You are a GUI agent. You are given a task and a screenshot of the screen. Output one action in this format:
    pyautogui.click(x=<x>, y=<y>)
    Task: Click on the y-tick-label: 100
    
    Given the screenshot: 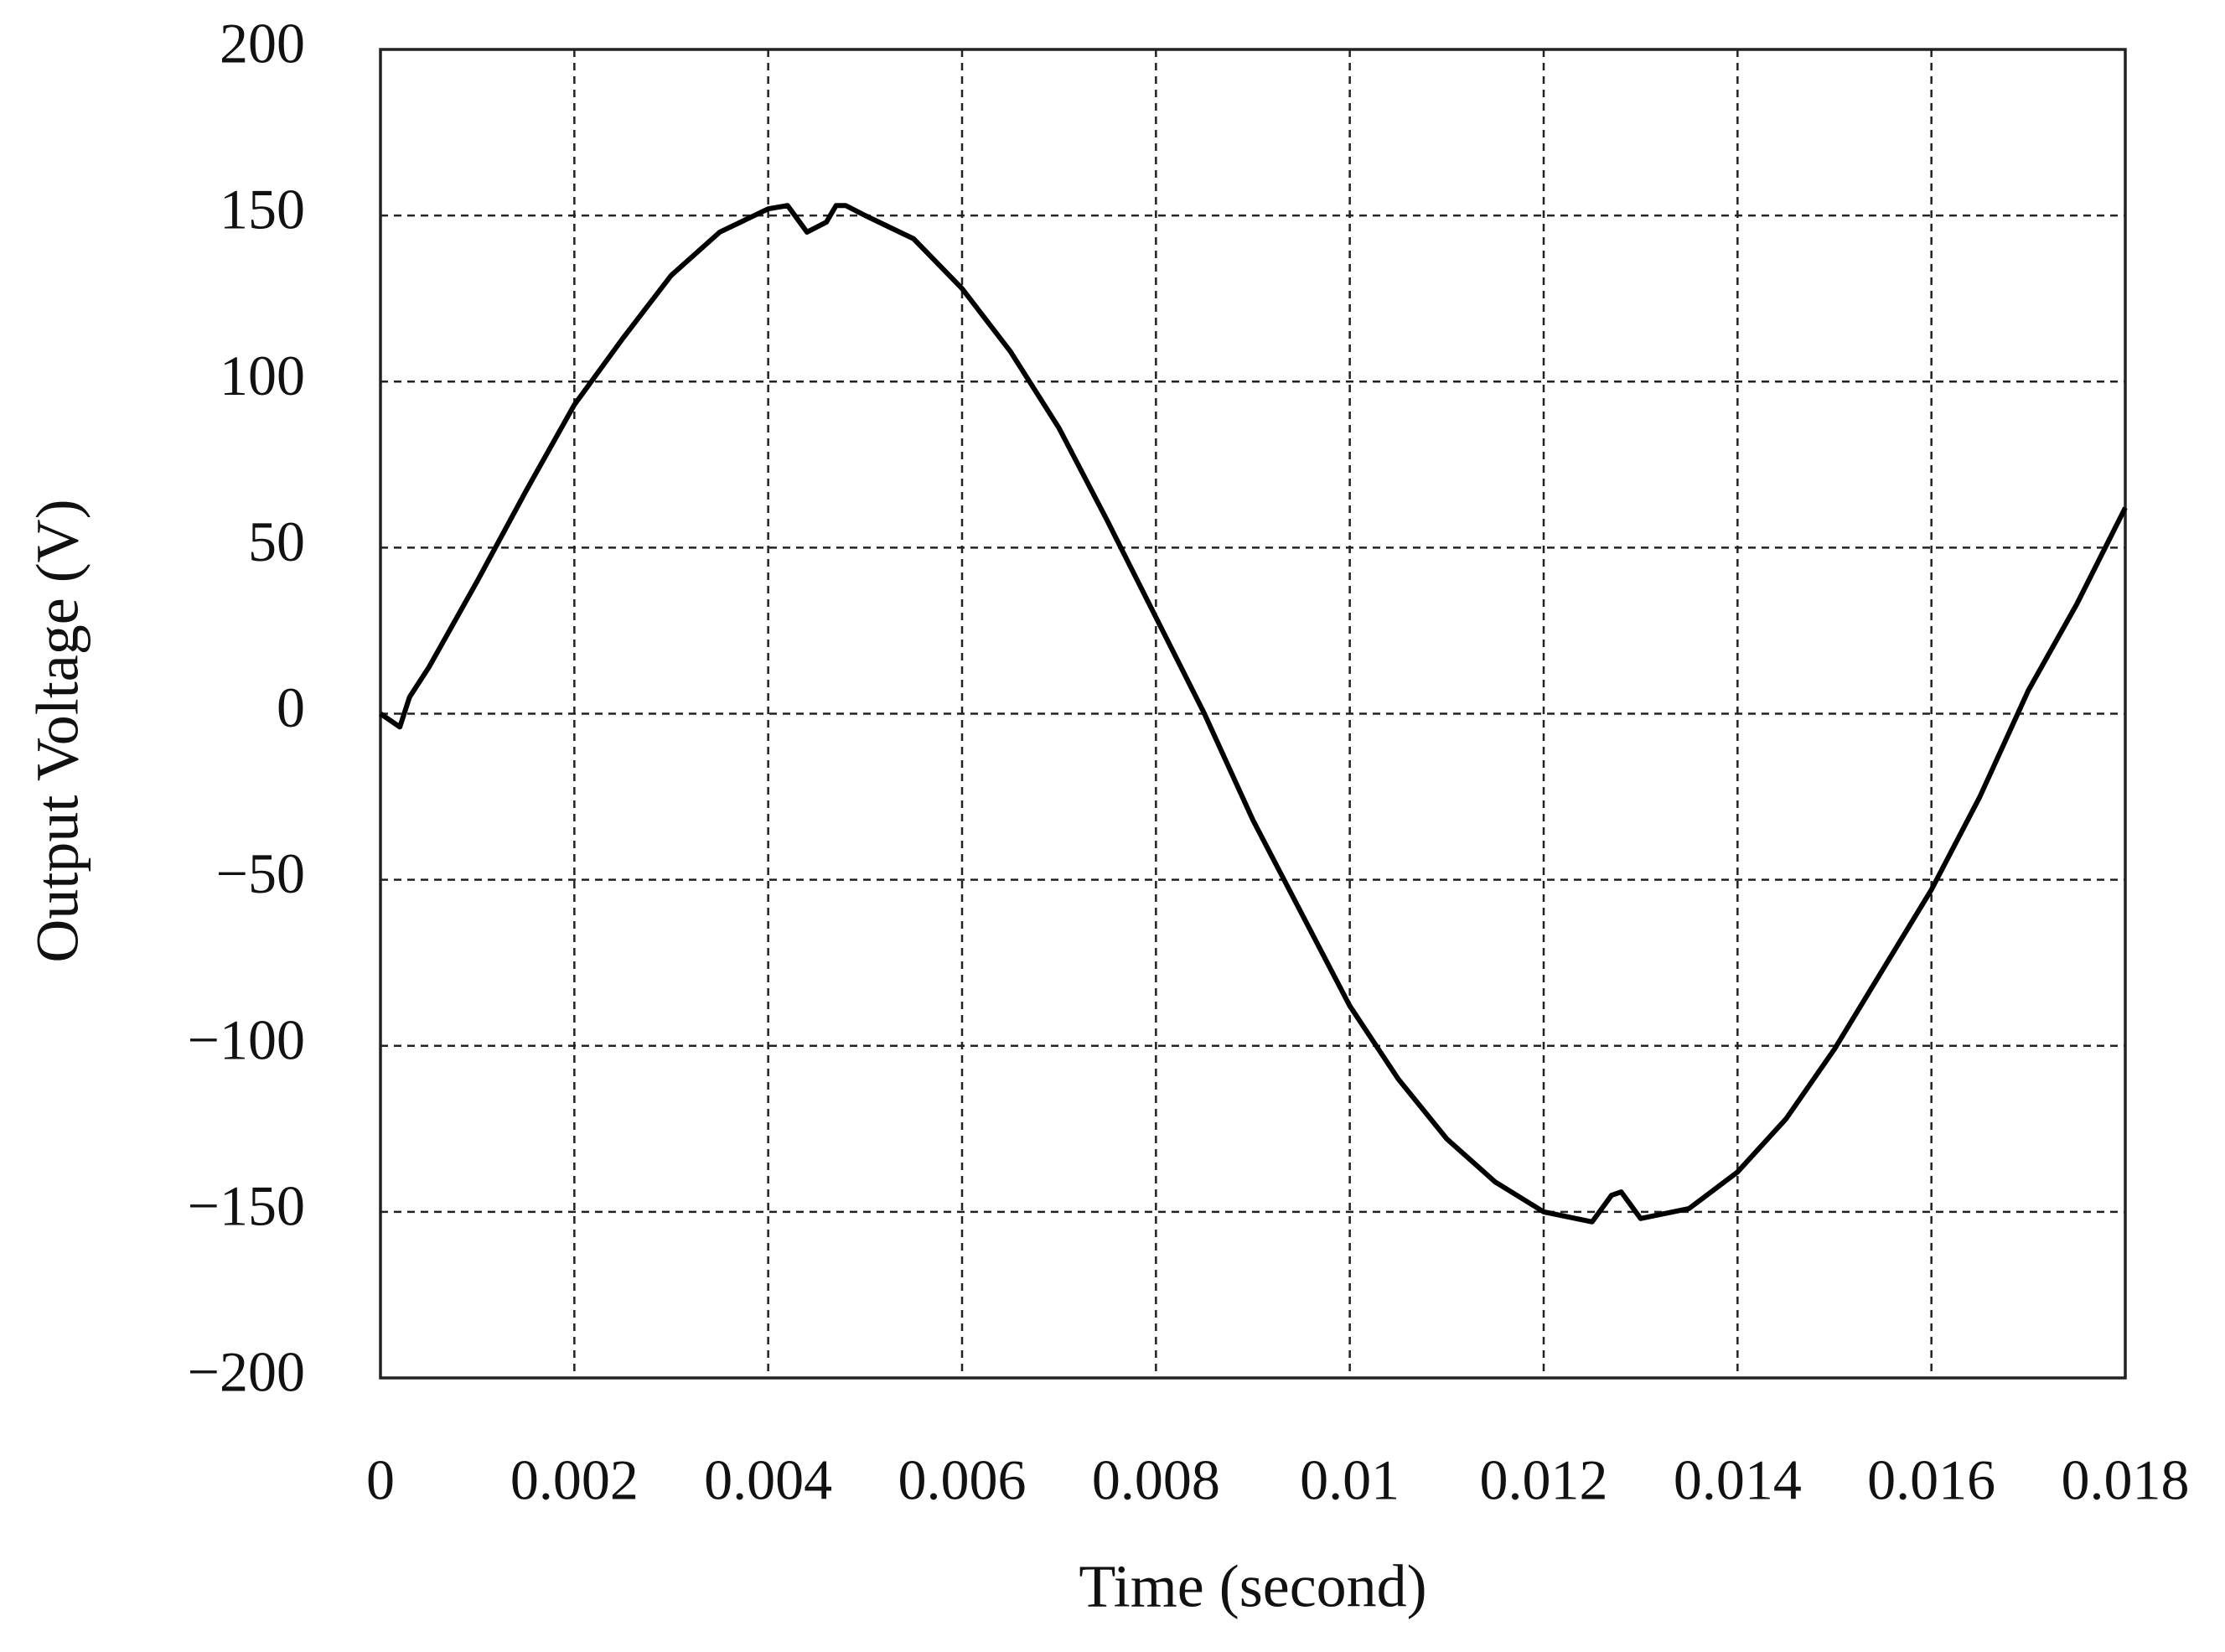 What is the action you would take?
    pyautogui.click(x=262, y=375)
    